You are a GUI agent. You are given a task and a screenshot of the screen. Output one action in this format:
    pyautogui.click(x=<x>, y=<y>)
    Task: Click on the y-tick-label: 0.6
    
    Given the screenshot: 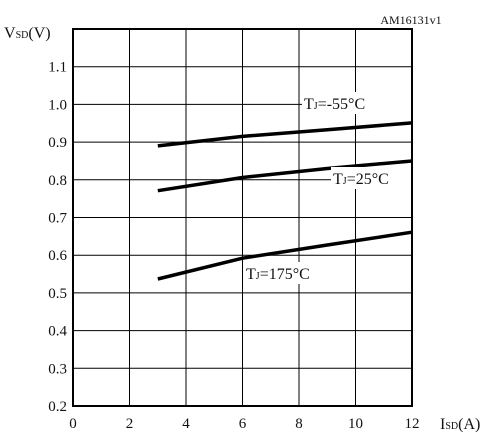 What is the action you would take?
    pyautogui.click(x=57, y=256)
    